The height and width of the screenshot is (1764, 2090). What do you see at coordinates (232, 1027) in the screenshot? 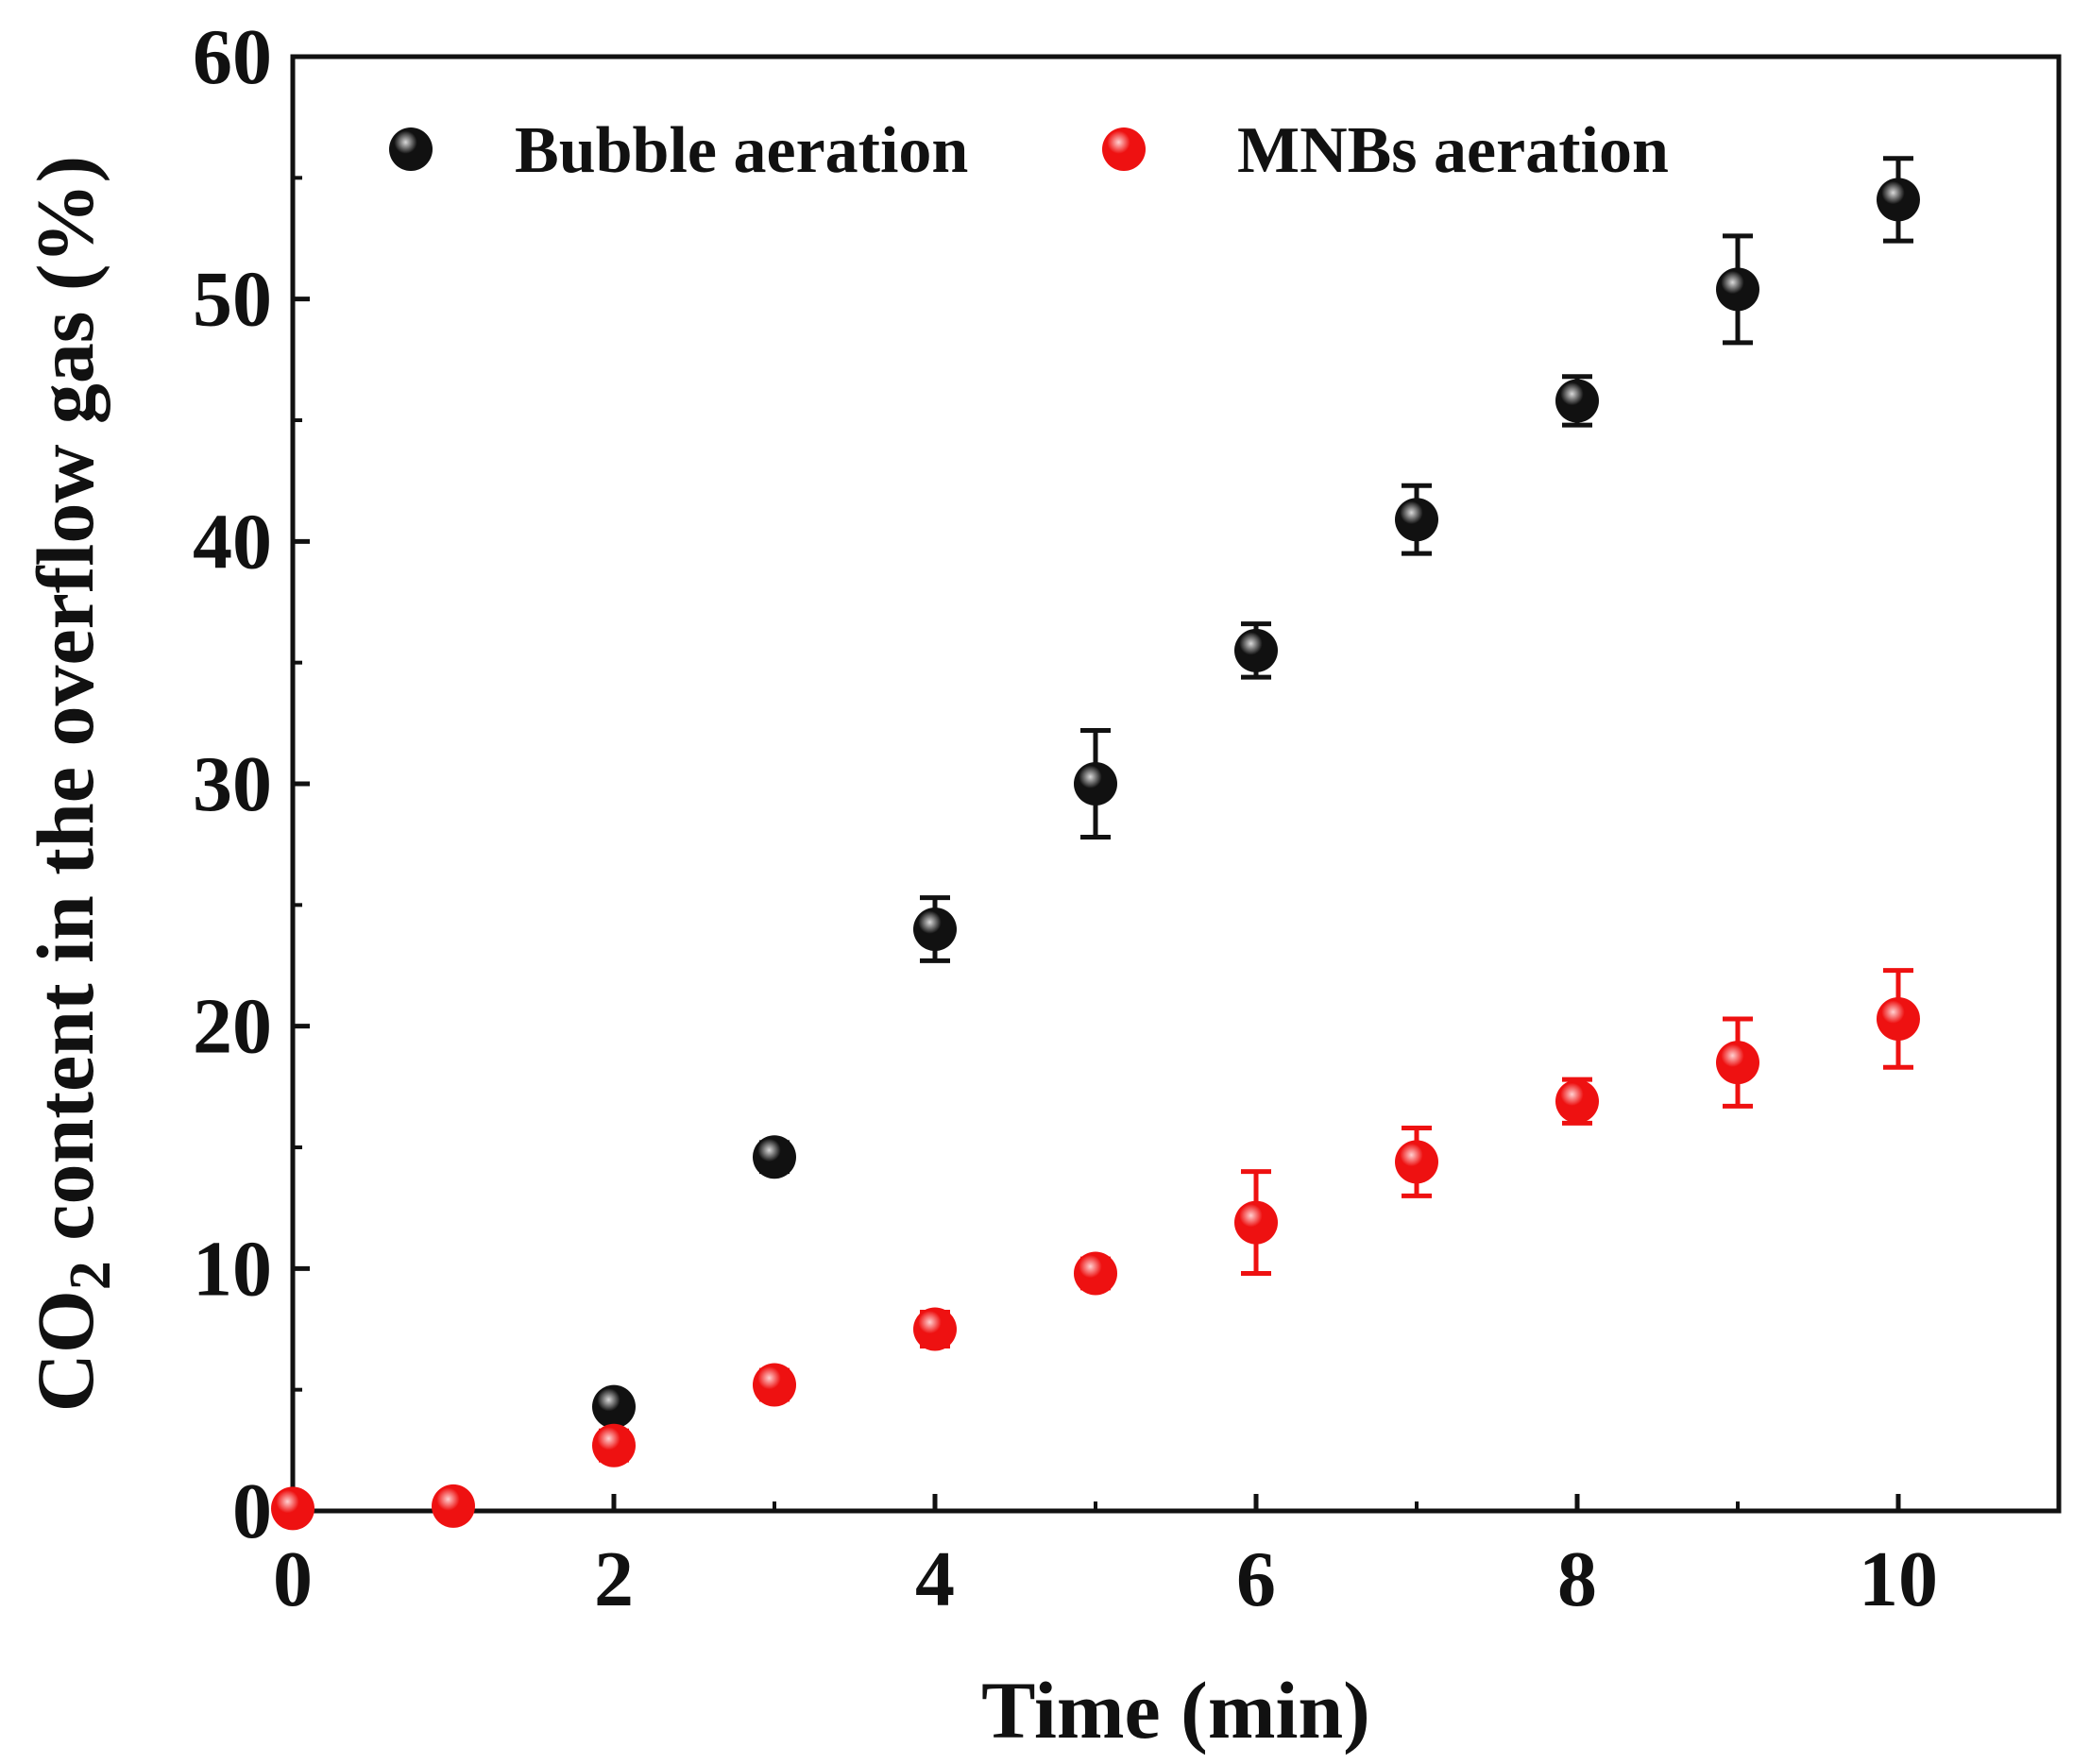
I see `y-tick-label: 20` at bounding box center [232, 1027].